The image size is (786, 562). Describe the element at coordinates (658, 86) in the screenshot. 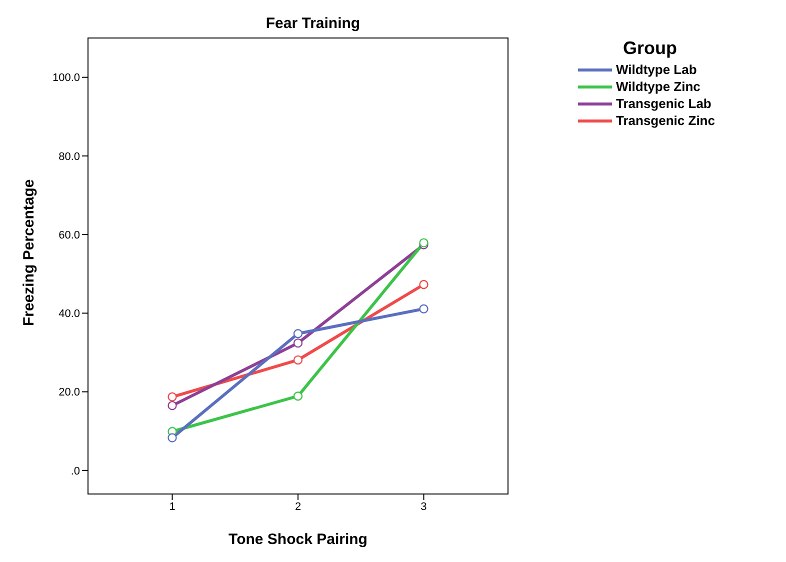

I see `legend-label: Wildtype Zinc` at that location.